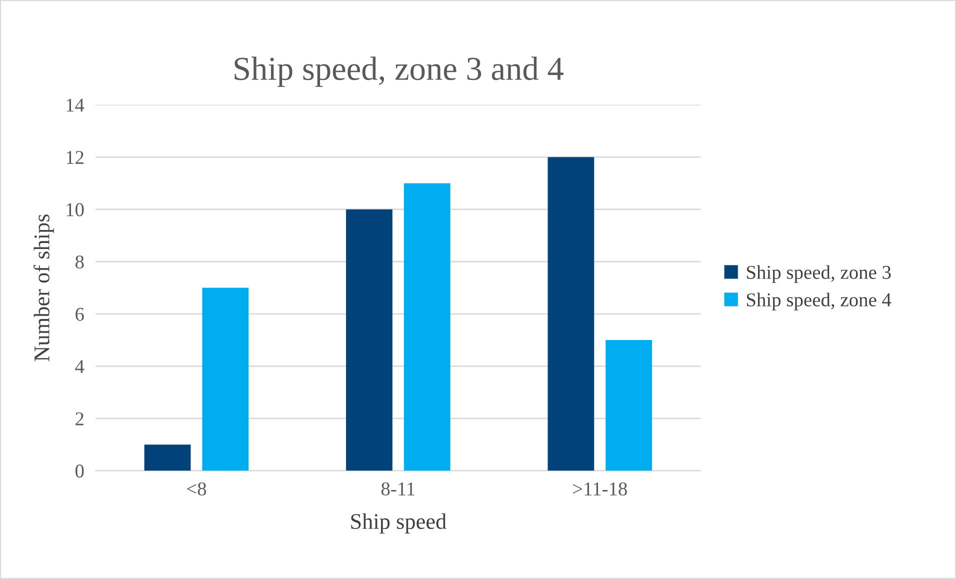 The height and width of the screenshot is (579, 956). I want to click on y-tick-label: 12, so click(75, 157).